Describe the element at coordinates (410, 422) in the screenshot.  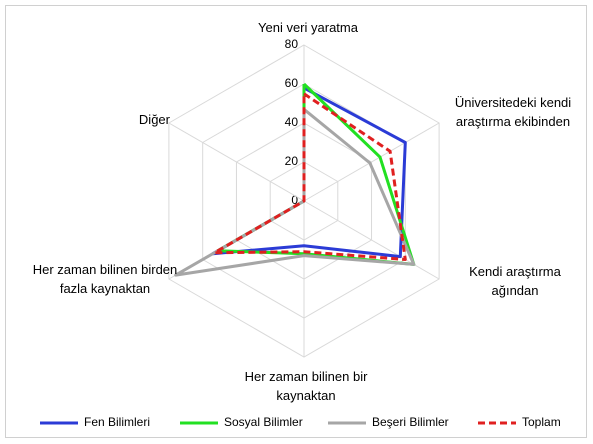
I see `legend-label: Beşeri Bilimler` at that location.